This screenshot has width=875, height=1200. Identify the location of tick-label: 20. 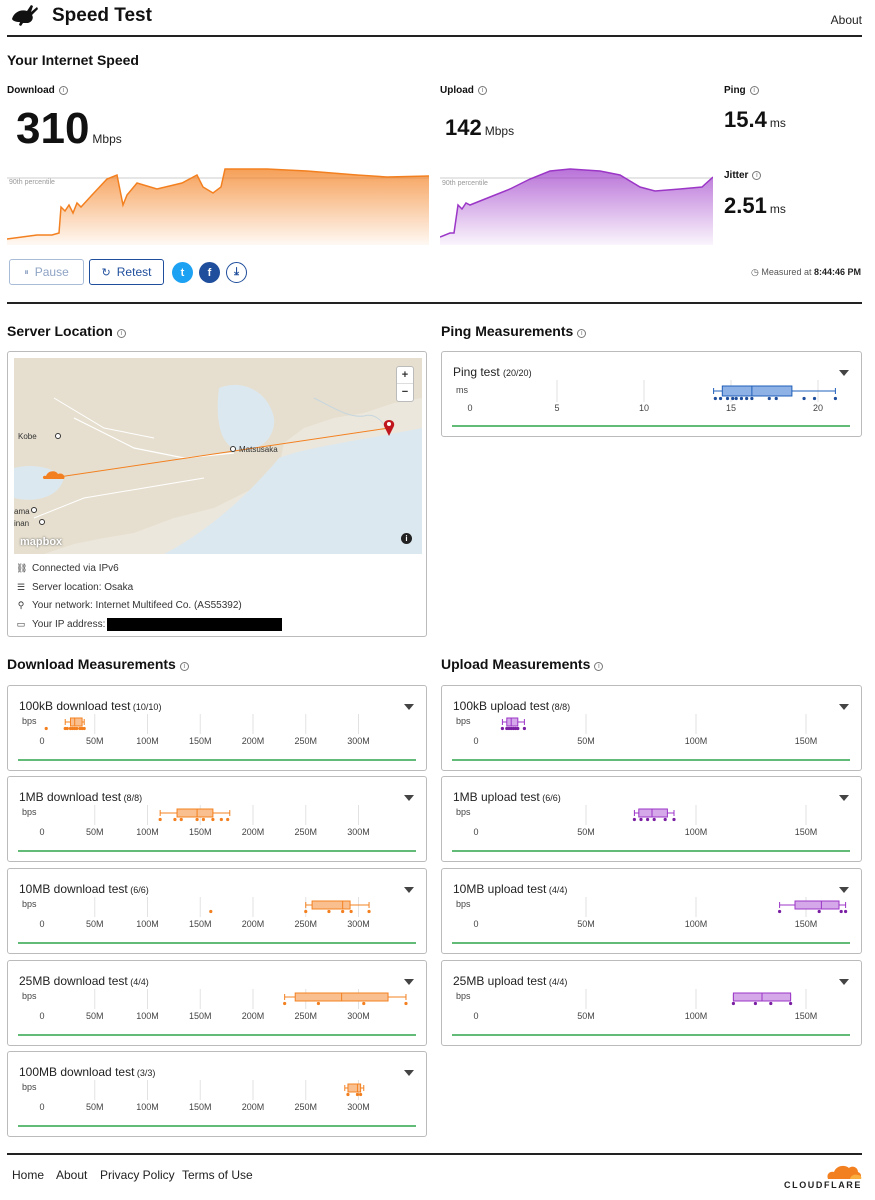
(818, 408).